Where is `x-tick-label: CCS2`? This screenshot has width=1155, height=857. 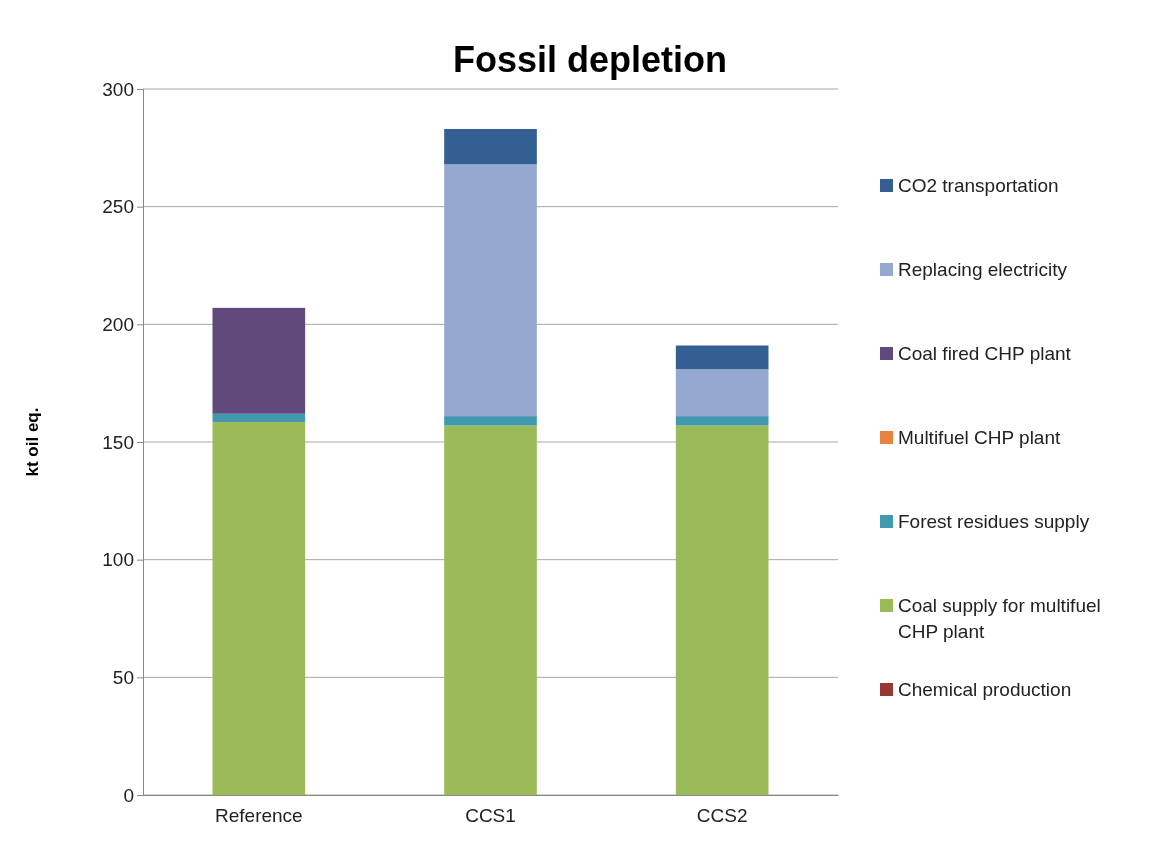
x-tick-label: CCS2 is located at coordinates (722, 816).